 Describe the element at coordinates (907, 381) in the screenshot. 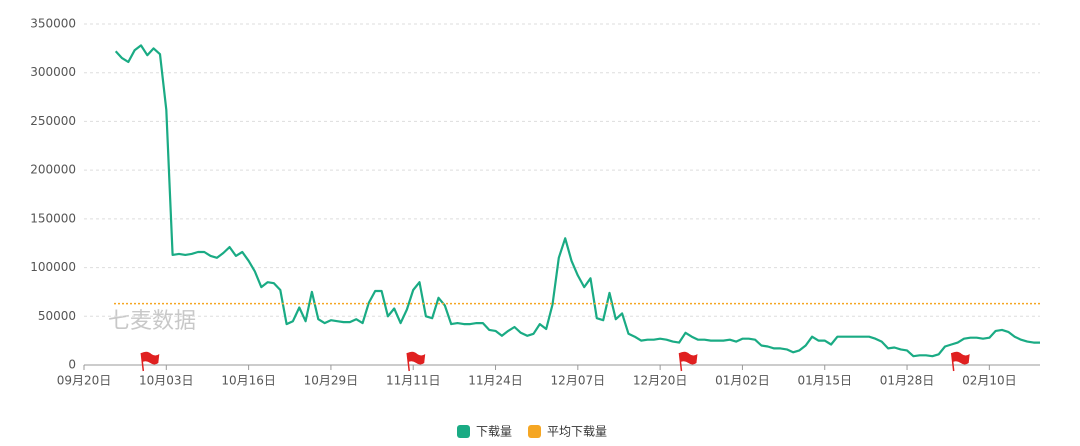

I see `x-tick-label: 01月28日` at that location.